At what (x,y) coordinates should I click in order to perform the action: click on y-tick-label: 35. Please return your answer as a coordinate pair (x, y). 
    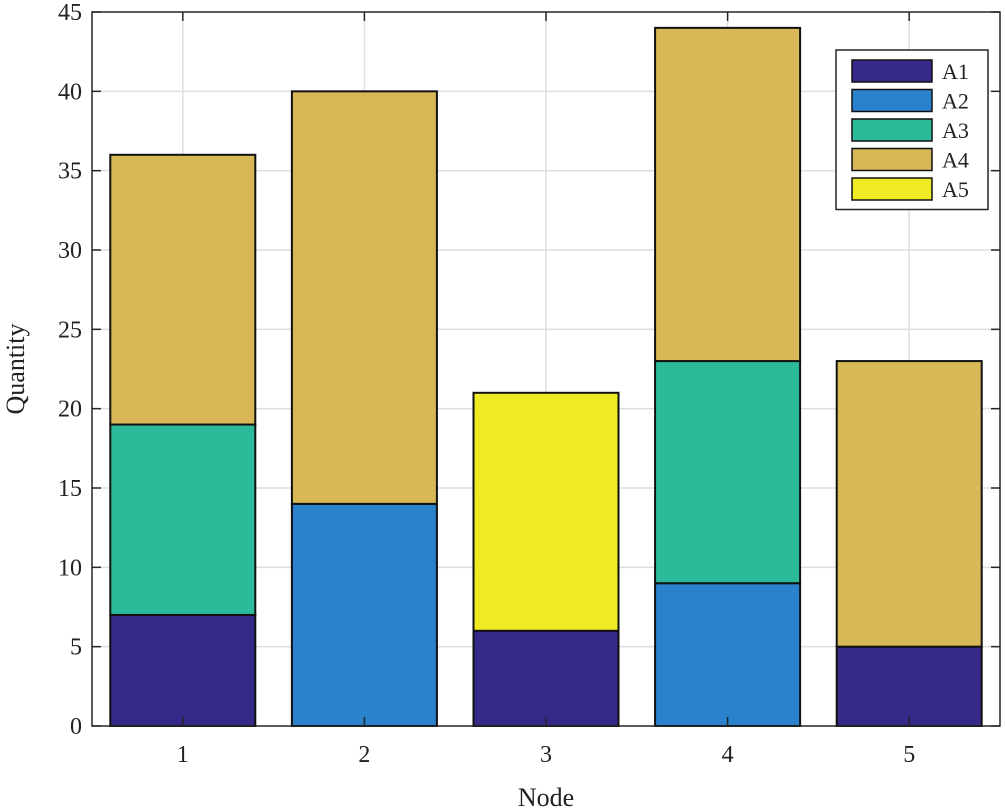
    Looking at the image, I should click on (70, 172).